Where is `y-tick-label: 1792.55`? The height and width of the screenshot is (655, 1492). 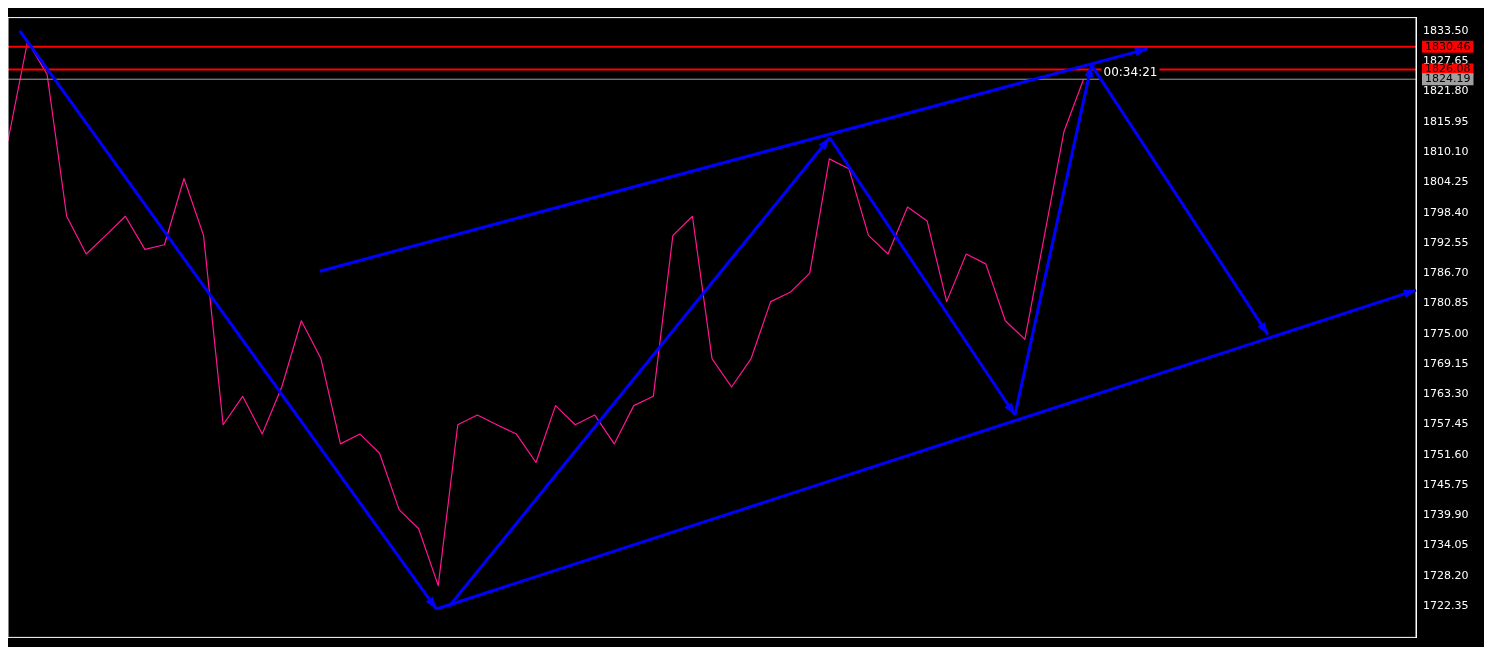 y-tick-label: 1792.55 is located at coordinates (1446, 242).